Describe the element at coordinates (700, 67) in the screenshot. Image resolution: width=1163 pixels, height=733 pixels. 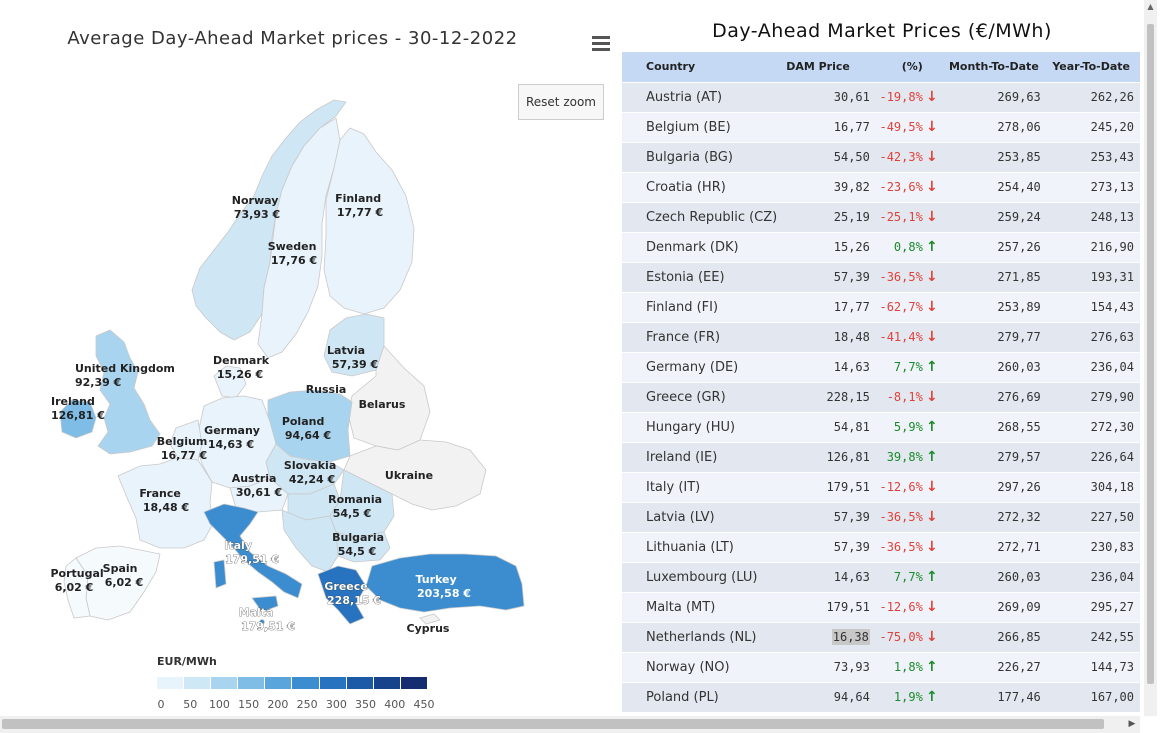
I see `header-country: Country` at that location.